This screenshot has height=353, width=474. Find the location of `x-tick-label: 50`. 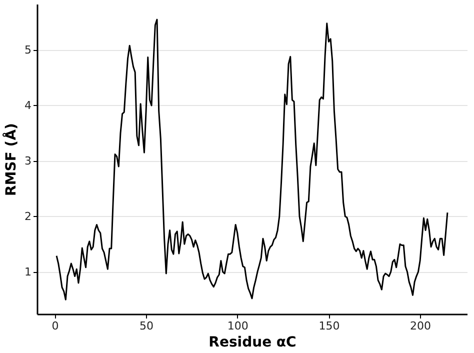

x-tick-label: 50 is located at coordinates (147, 326).